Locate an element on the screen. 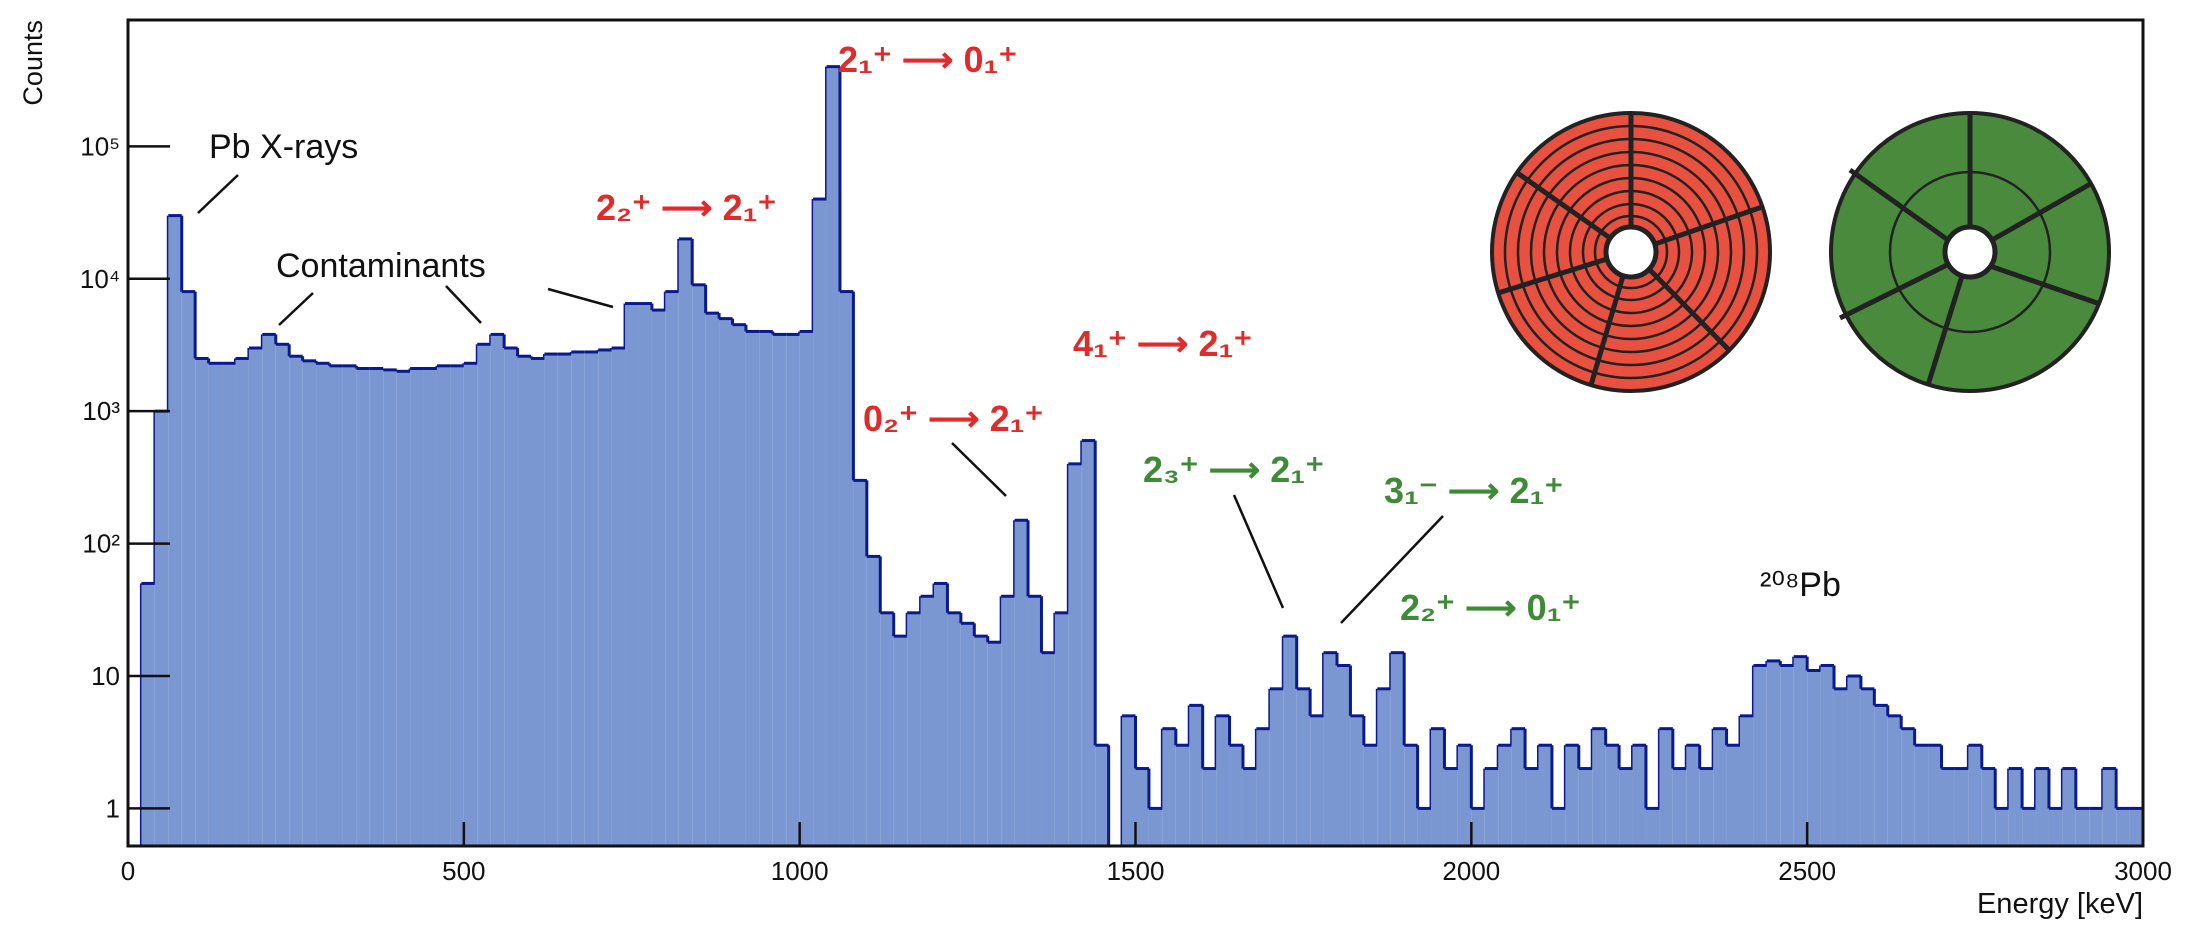 The image size is (2186, 925). annotation: 3₁⁻ ⟶ 2₁⁺ is located at coordinates (1473, 490).